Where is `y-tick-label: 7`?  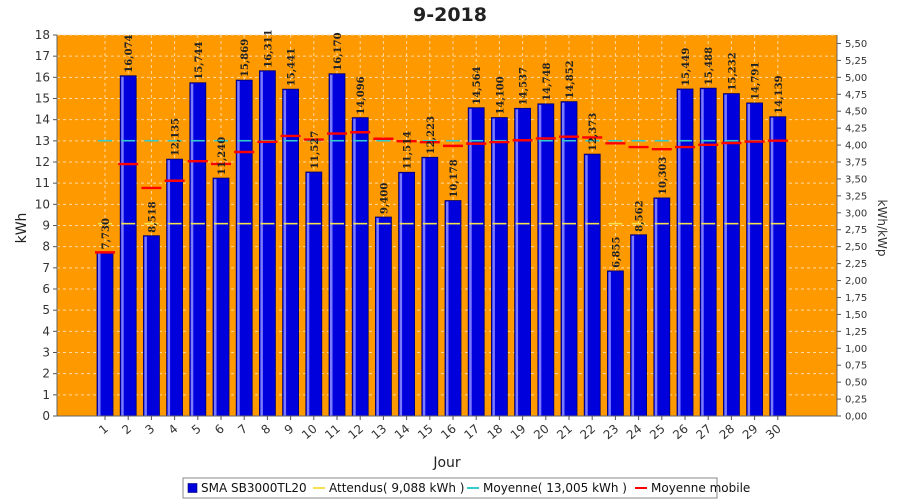 y-tick-label: 7 is located at coordinates (46, 268).